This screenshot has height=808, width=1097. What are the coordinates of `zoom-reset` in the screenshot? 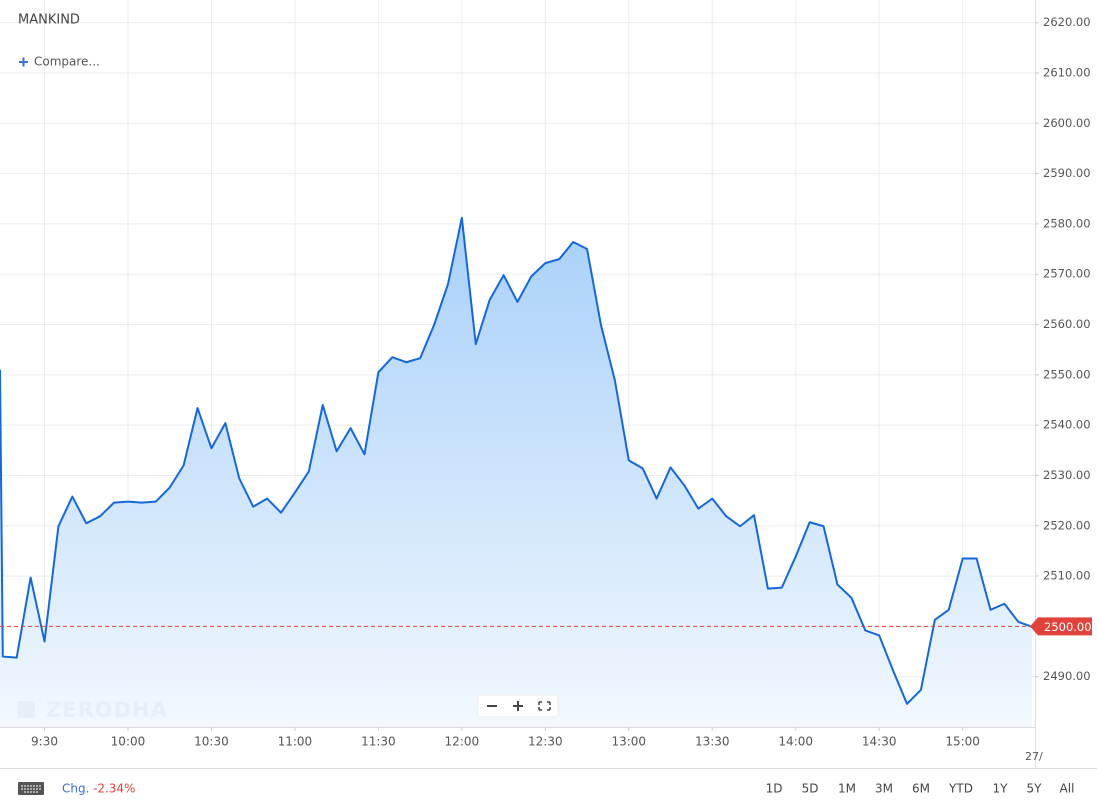 It's located at (544, 706).